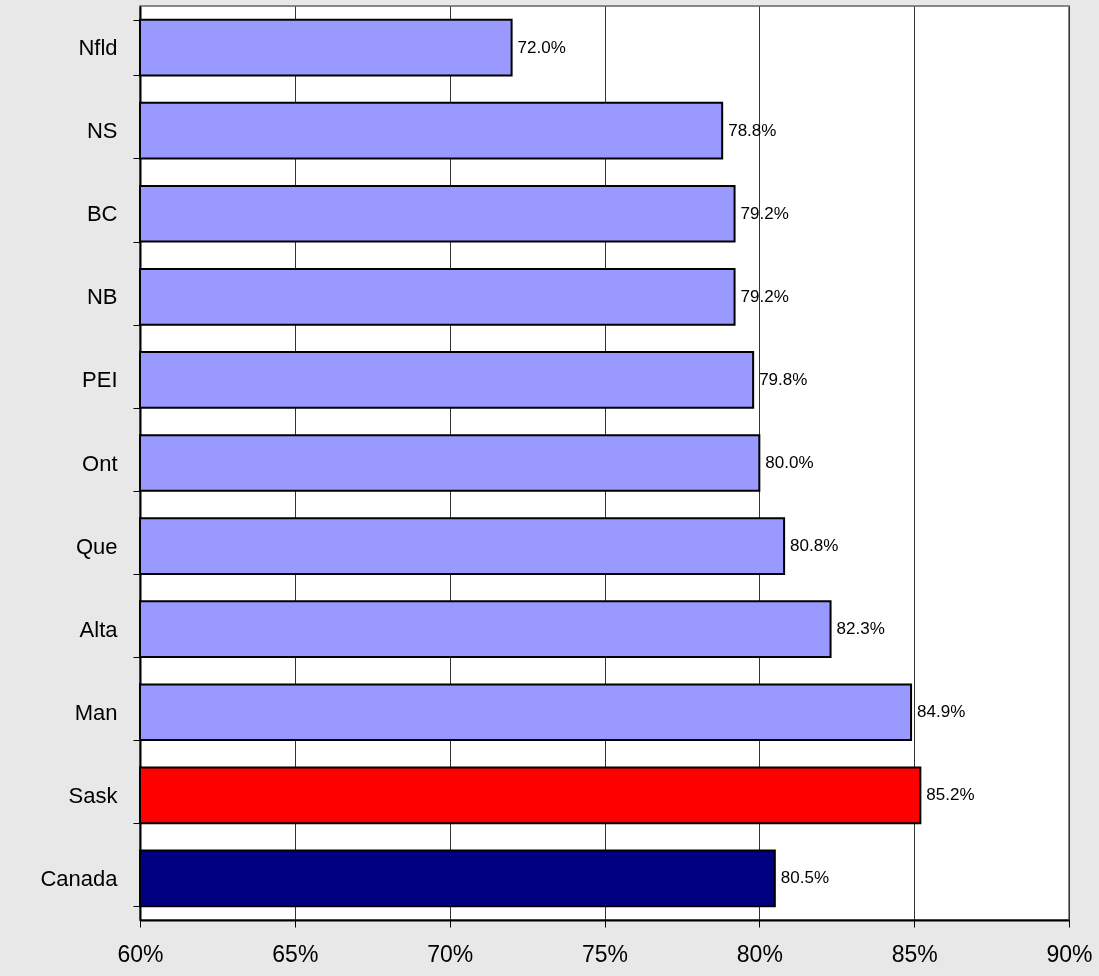 Image resolution: width=1099 pixels, height=976 pixels. Describe the element at coordinates (541, 47) in the screenshot. I see `data-label: 72.0%` at that location.